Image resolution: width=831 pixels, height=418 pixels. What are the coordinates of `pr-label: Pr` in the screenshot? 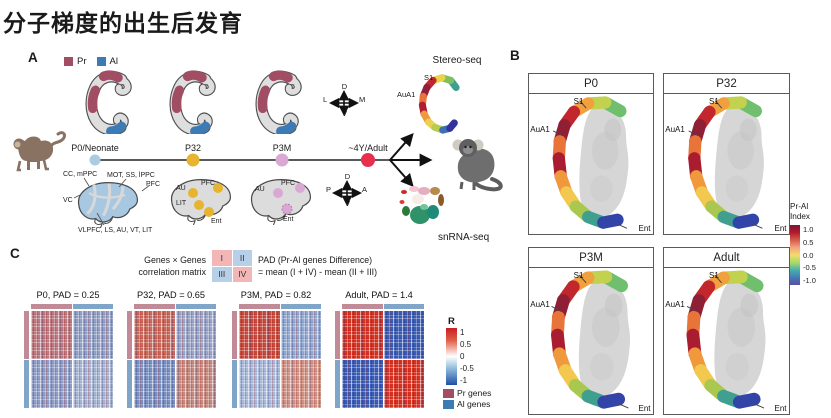 It's located at (82, 61).